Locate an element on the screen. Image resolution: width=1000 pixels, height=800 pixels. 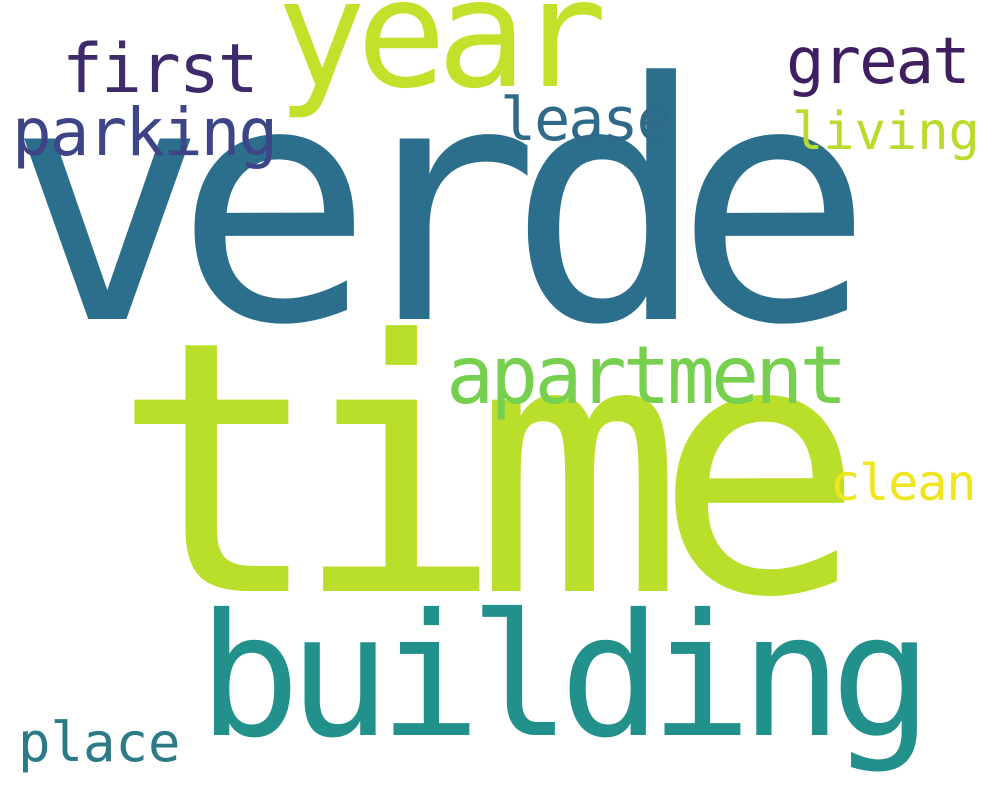
word-first: first is located at coordinates (160, 69).